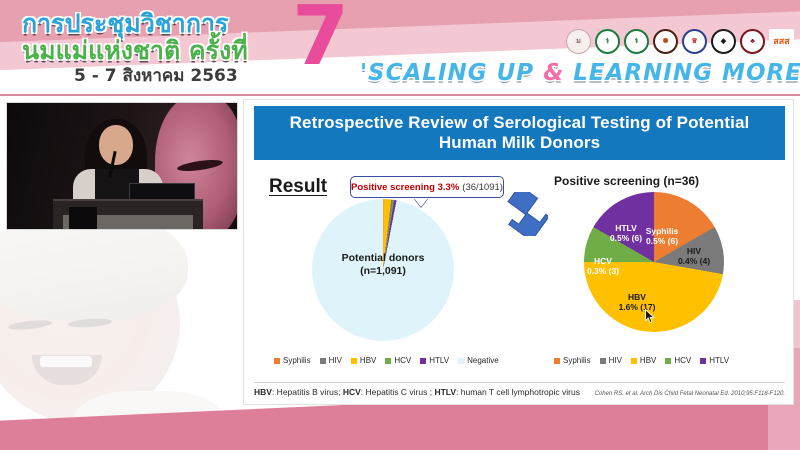  I want to click on pie-slice-label-htlv: HTLV 0.5% (6), so click(626, 233).